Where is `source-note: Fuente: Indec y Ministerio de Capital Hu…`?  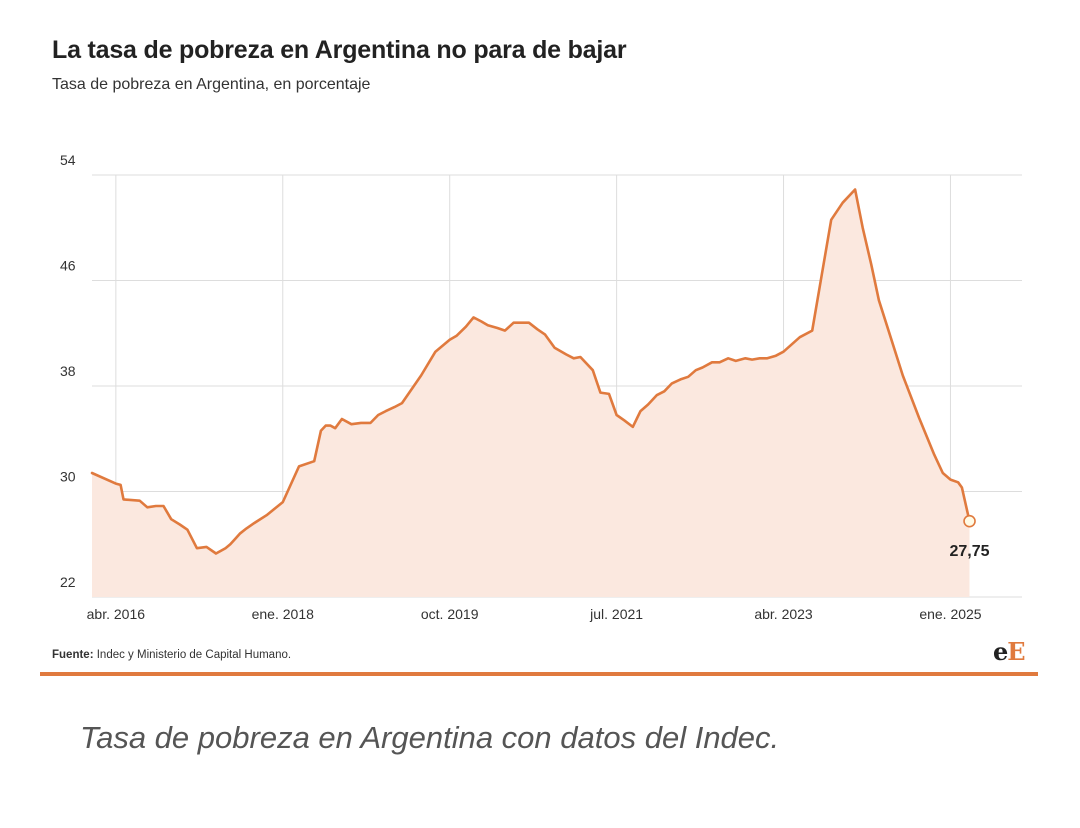 source-note: Fuente: Indec y Ministerio de Capital Hu… is located at coordinates (171, 655).